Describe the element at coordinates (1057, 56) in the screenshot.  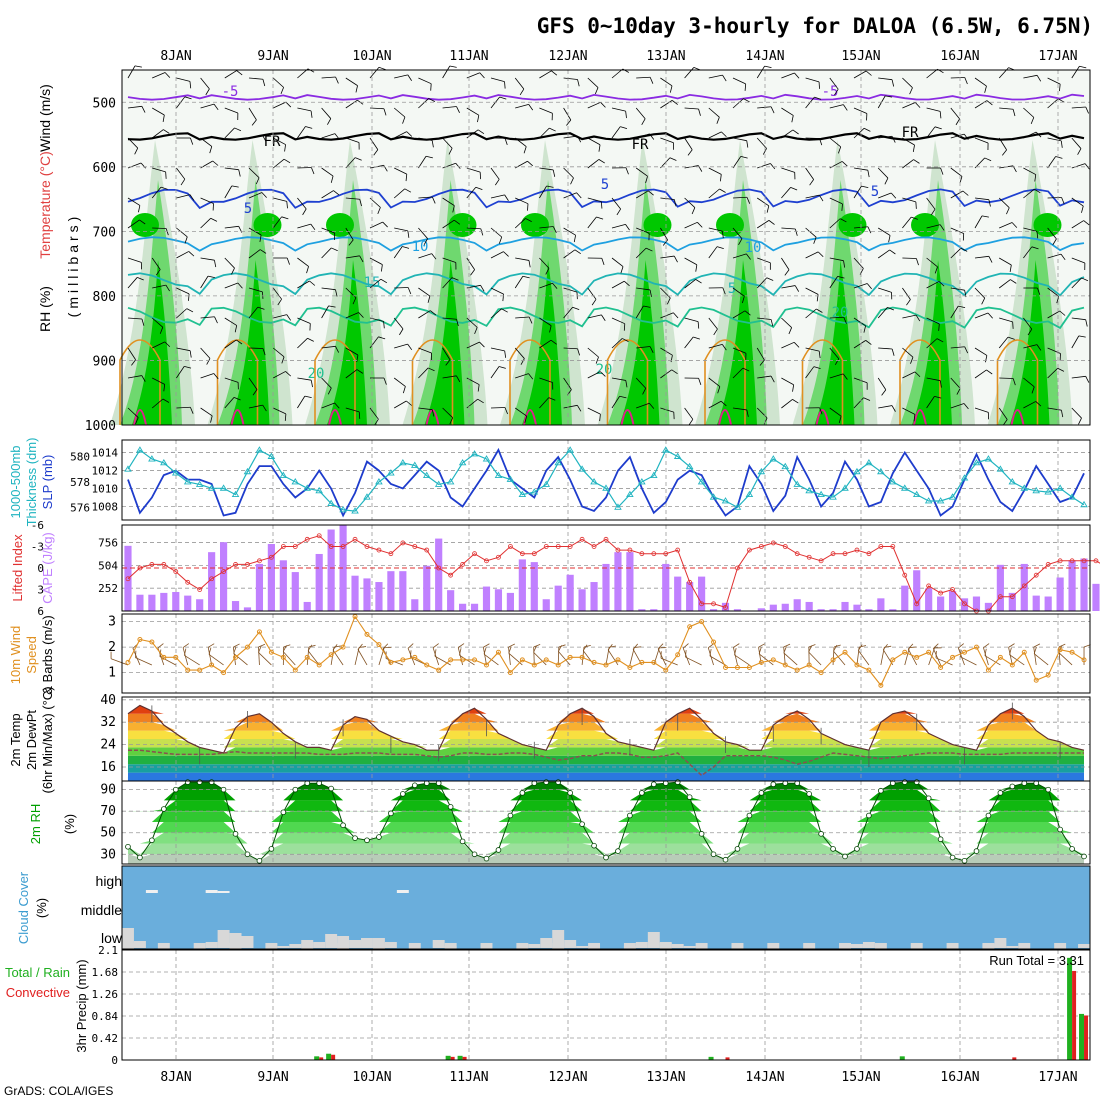
I see `date-label-top: 17JAN` at that location.